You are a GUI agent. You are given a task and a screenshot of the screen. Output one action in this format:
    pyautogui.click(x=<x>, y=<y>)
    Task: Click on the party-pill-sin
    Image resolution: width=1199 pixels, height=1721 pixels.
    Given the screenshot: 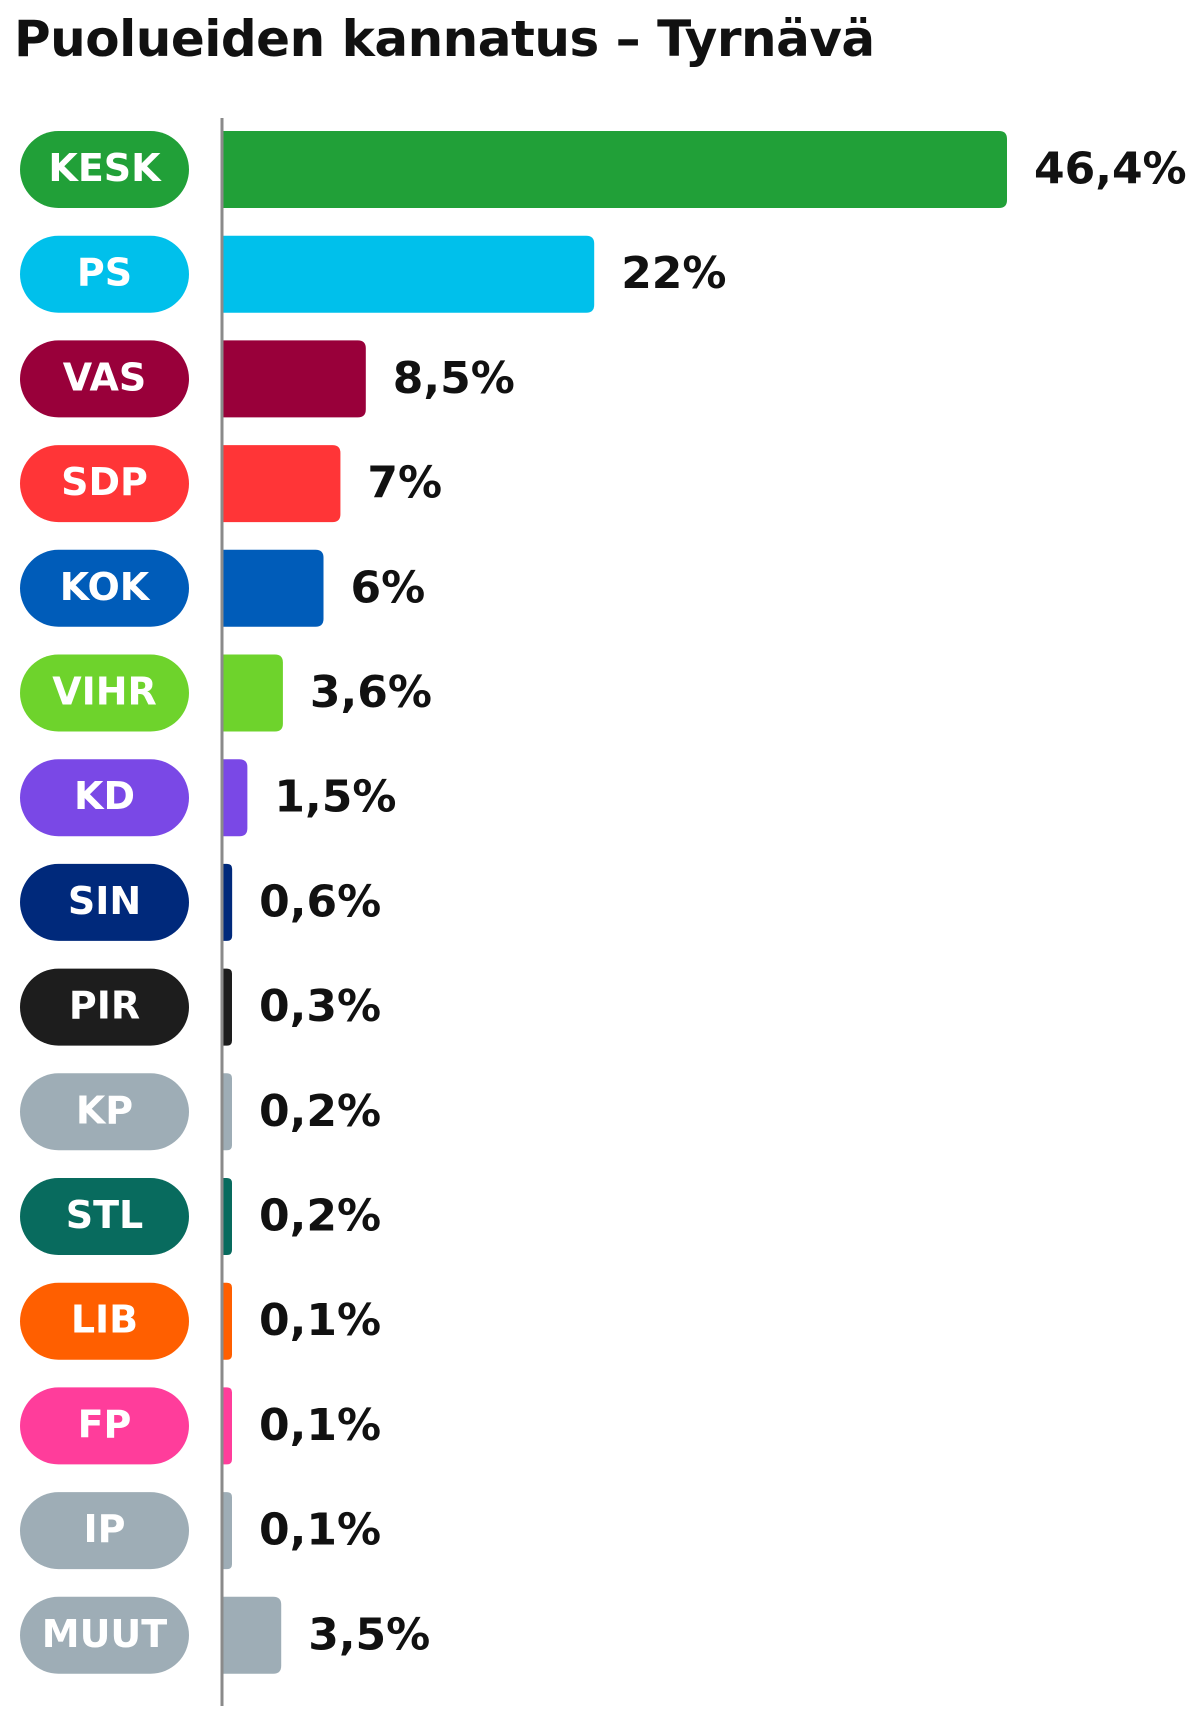 What is the action you would take?
    pyautogui.click(x=104, y=902)
    